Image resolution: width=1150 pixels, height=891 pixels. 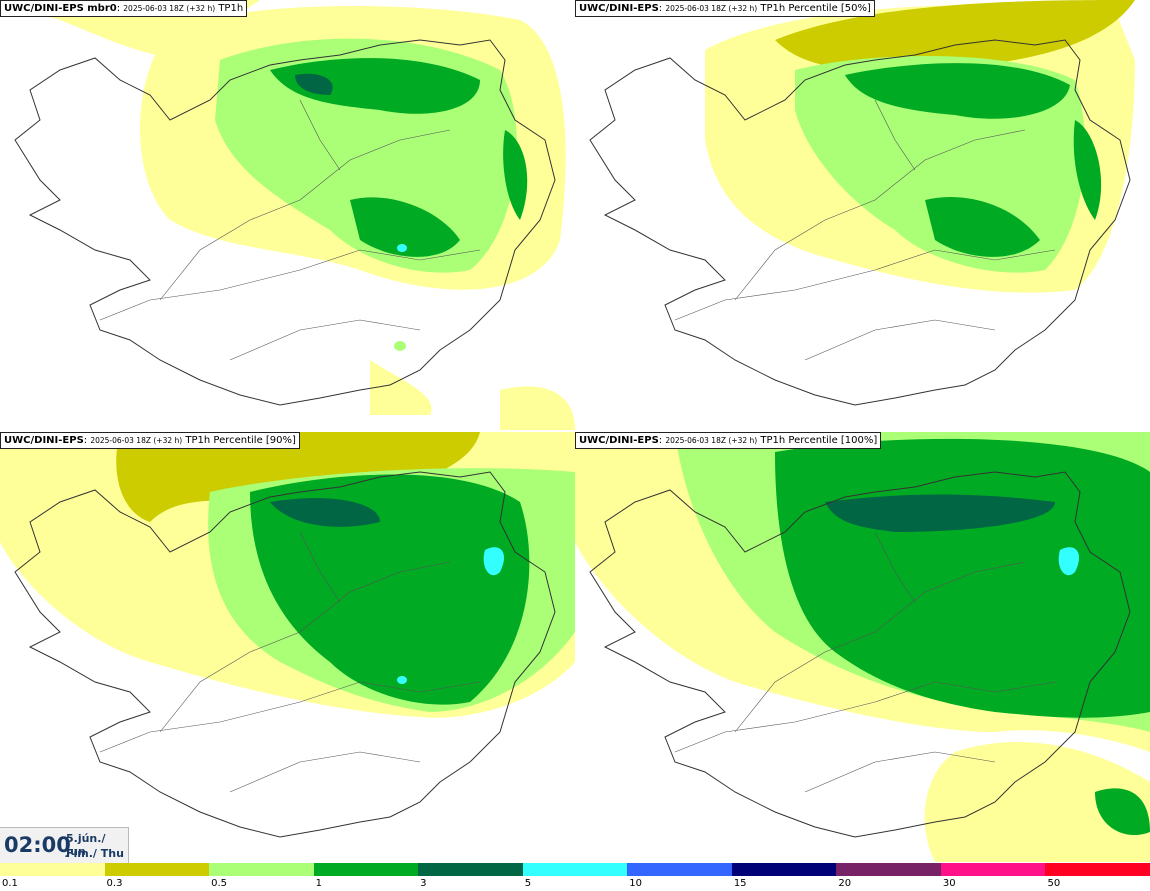 What do you see at coordinates (219, 883) in the screenshot?
I see `legend-tick-label: 0.5` at bounding box center [219, 883].